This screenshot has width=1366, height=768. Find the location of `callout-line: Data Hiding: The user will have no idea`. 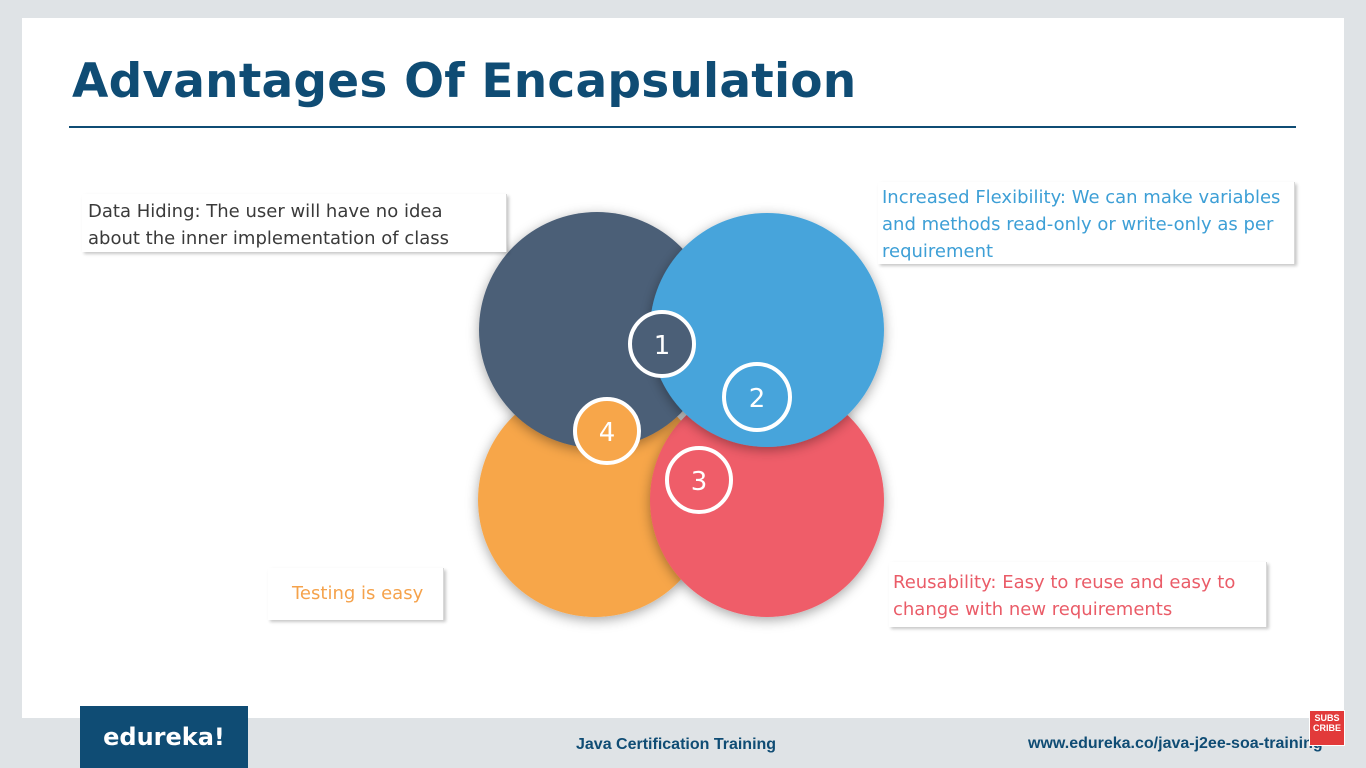

callout-line: Data Hiding: The user will have no idea is located at coordinates (265, 211).